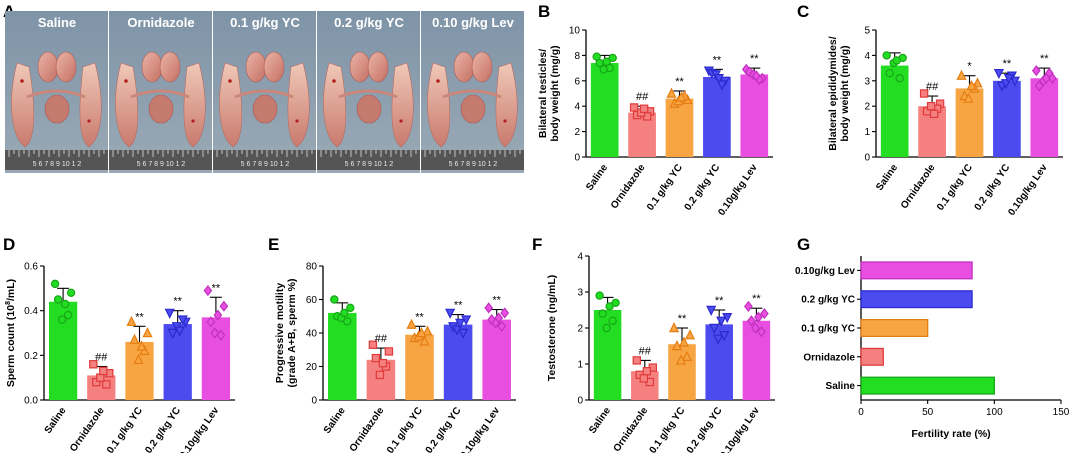 This screenshot has height=453, width=1072. I want to click on y-tick-label: 0.0, so click(31, 401).